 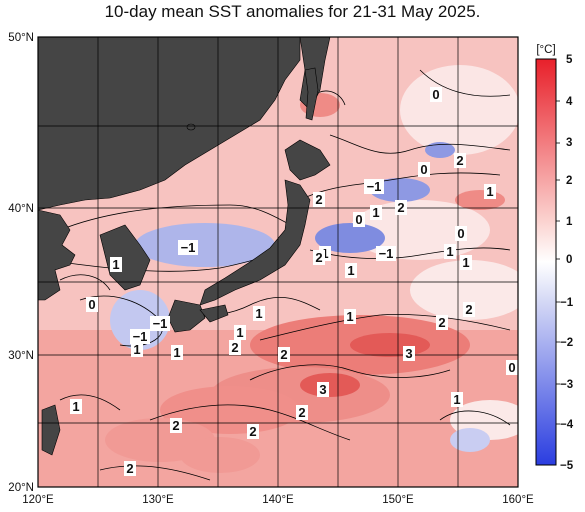 I want to click on colorbar: [°C] 5 4 3 2 1 0 −1 −2 −3 −4 −5, so click(x=554, y=258).